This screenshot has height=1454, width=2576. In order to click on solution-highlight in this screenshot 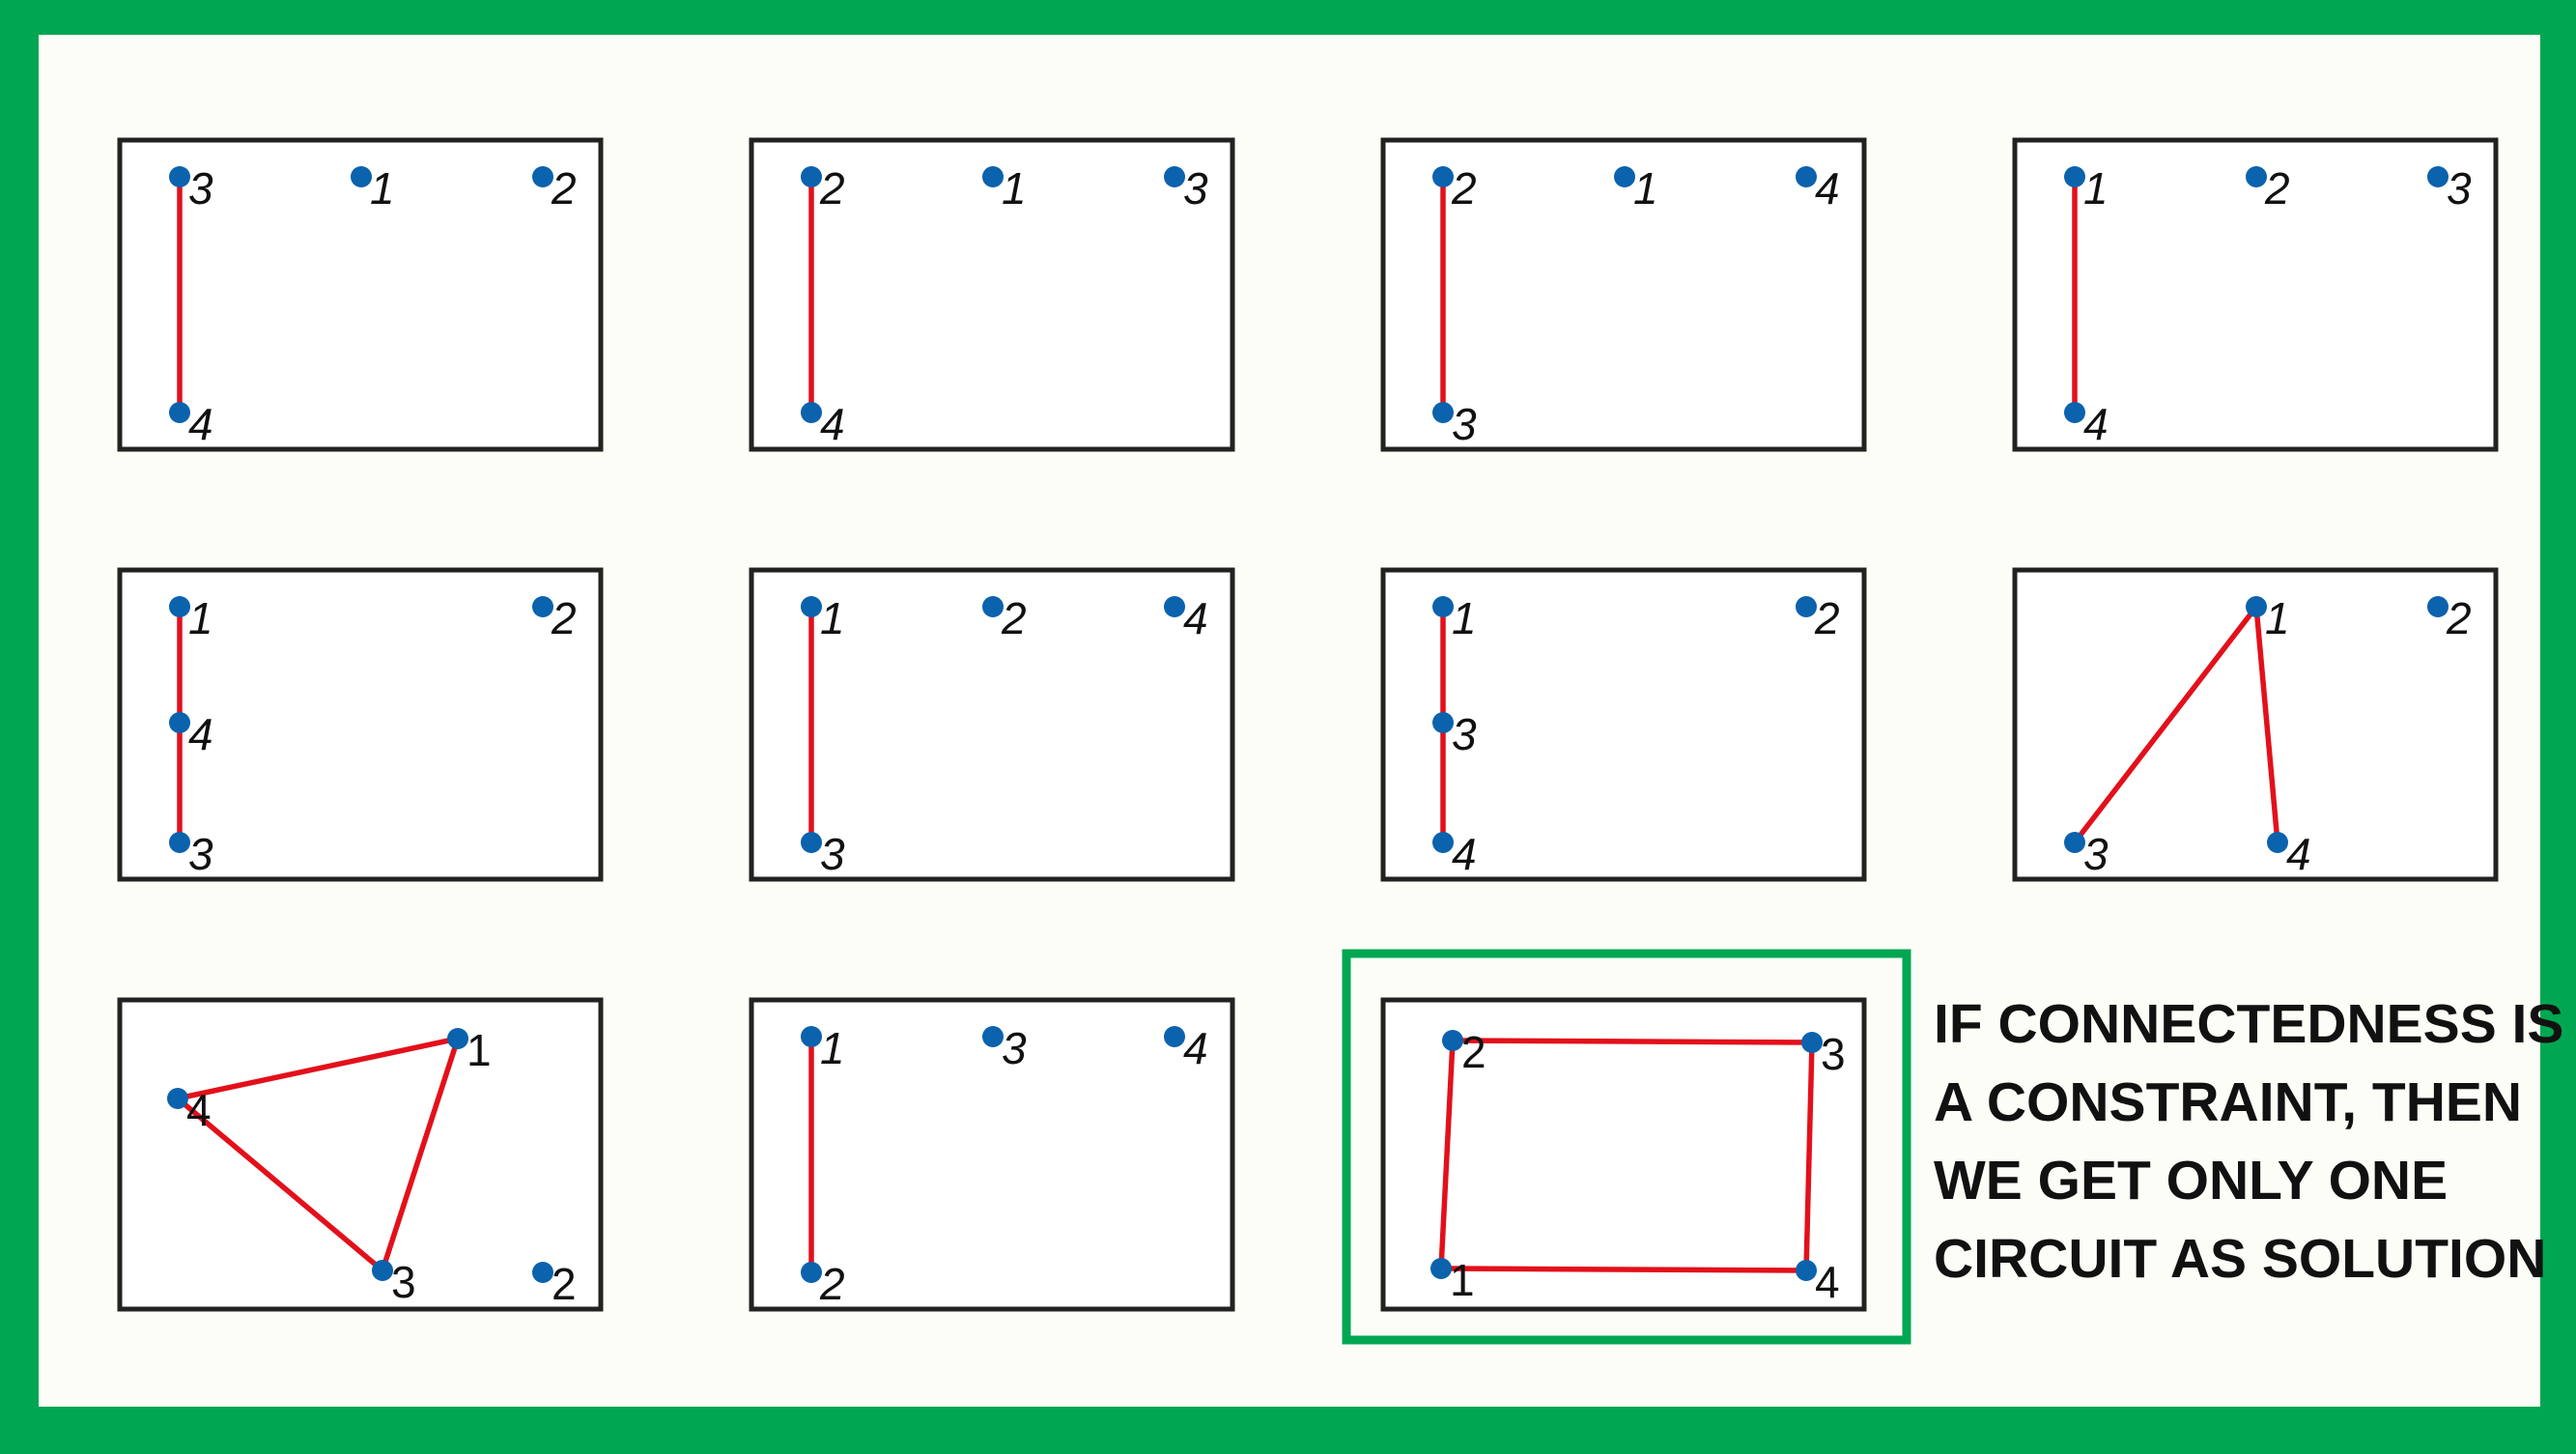, I will do `click(1626, 1147)`.